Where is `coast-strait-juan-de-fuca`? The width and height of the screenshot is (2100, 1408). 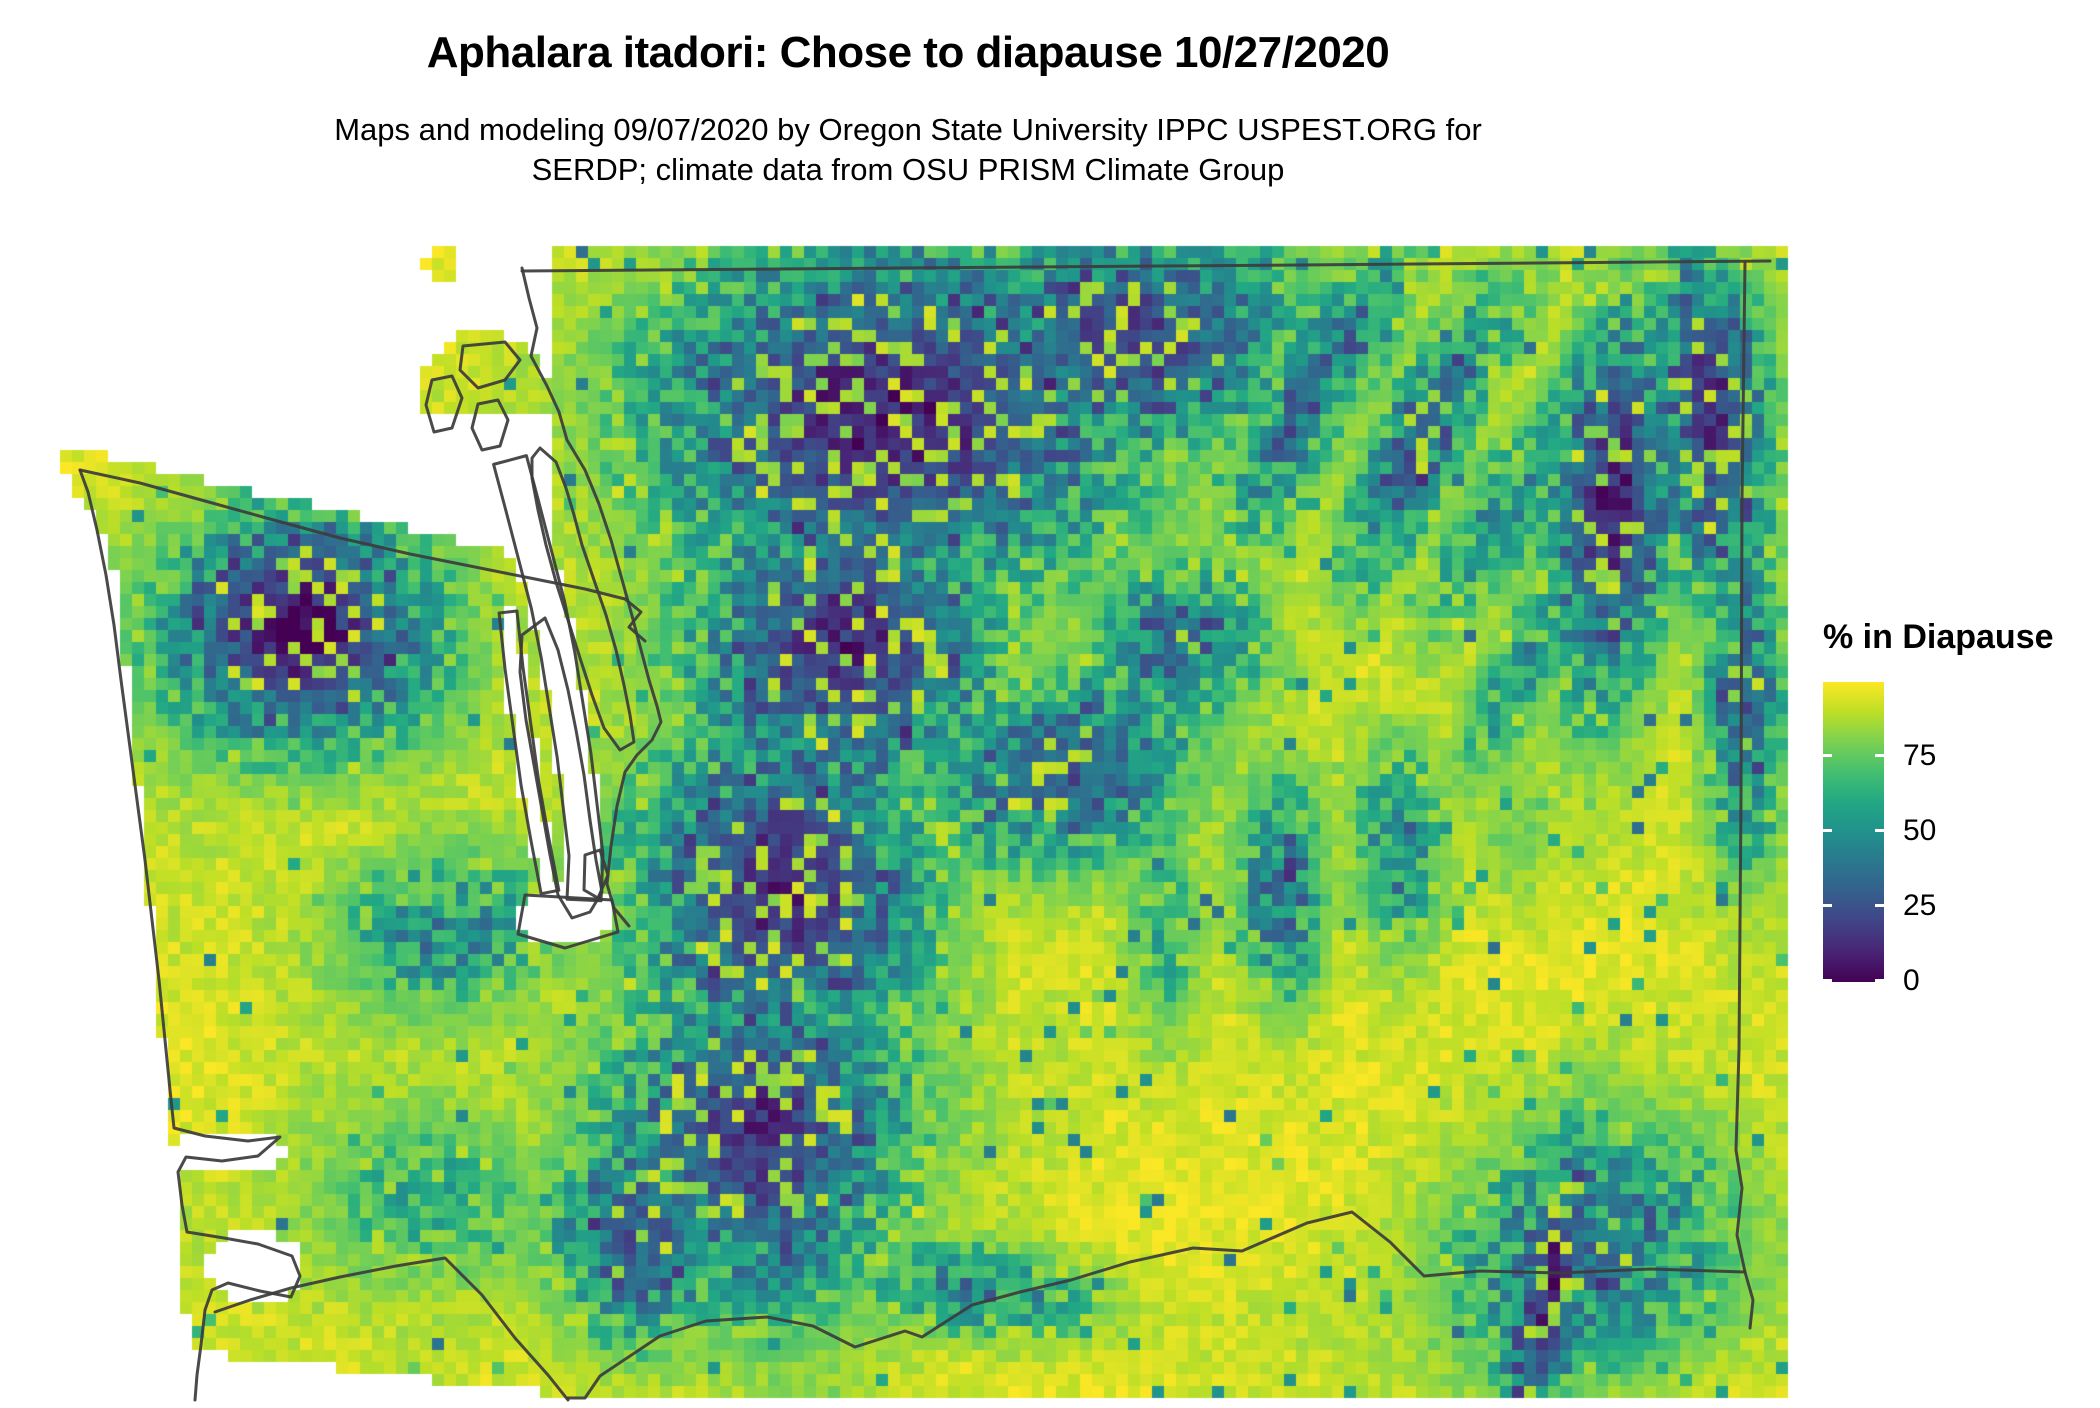 coast-strait-juan-de-fuca is located at coordinates (362, 555).